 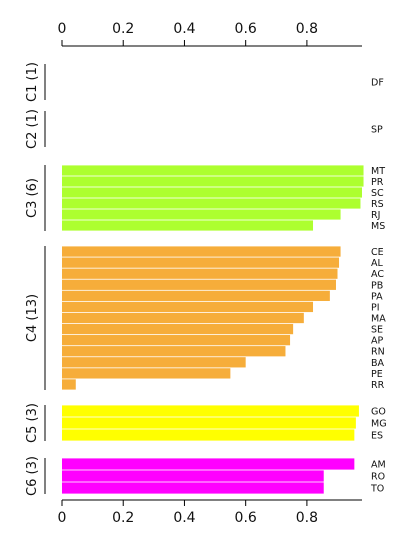 I want to click on state-label-go: GO, so click(x=378, y=412).